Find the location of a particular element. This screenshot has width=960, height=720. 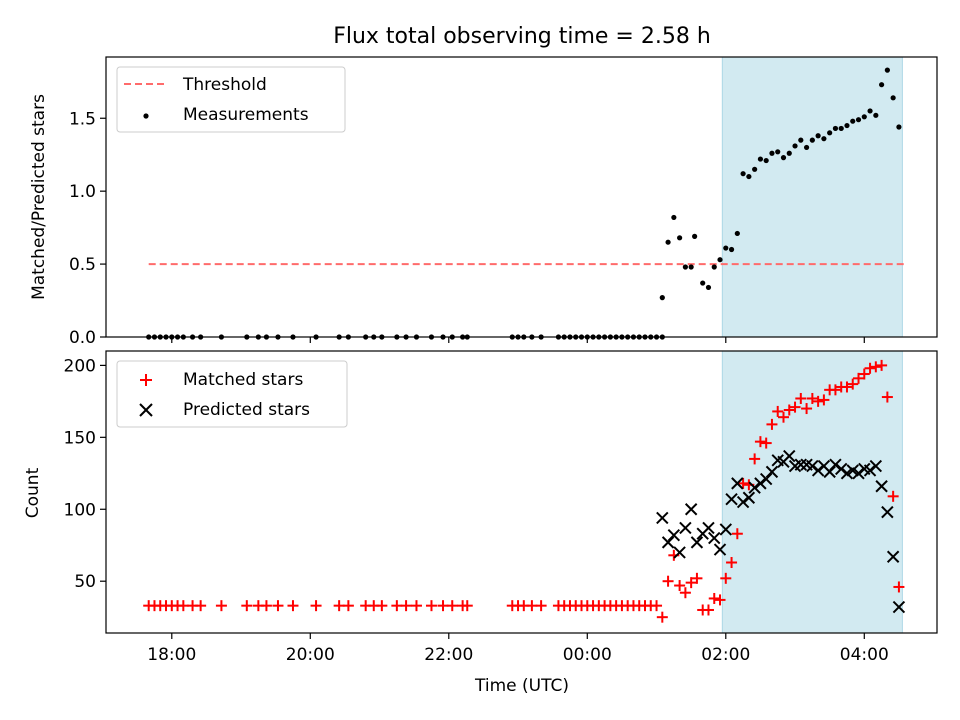

bottom-y-ticks: 50 100 150 200 is located at coordinates (85, 474).